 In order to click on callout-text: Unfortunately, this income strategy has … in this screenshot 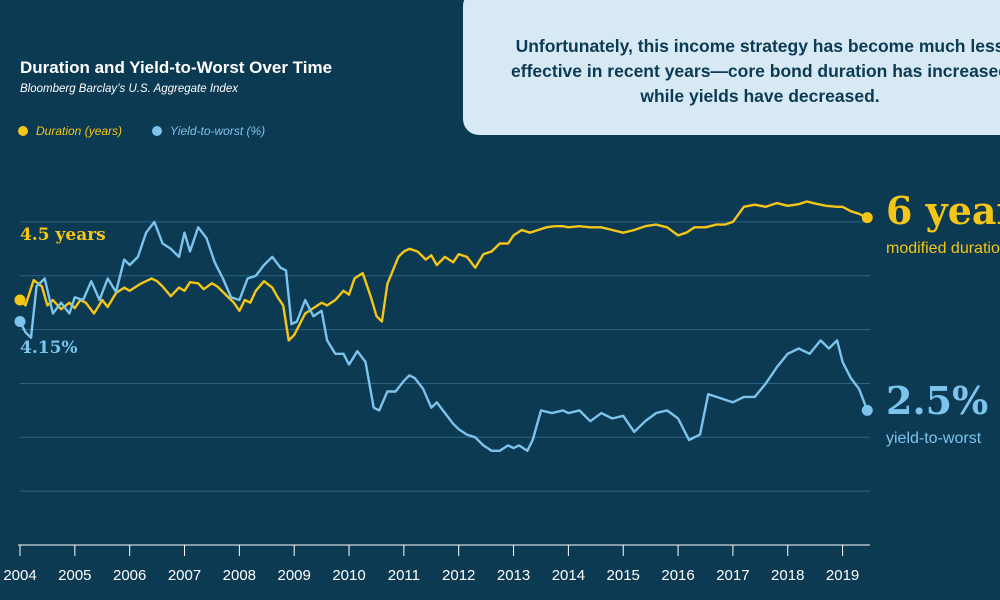, I will do `click(755, 71)`.